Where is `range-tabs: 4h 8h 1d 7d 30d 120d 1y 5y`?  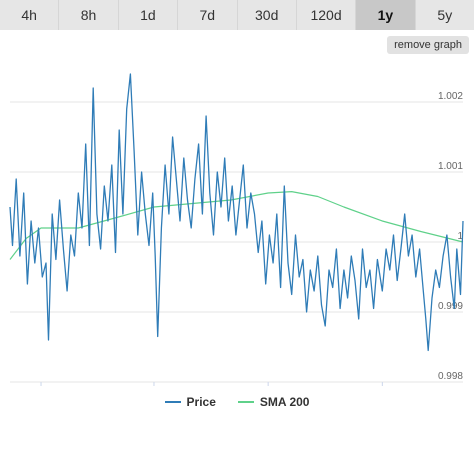
range-tabs: 4h 8h 1d 7d 30d 120d 1y 5y is located at coordinates (237, 15).